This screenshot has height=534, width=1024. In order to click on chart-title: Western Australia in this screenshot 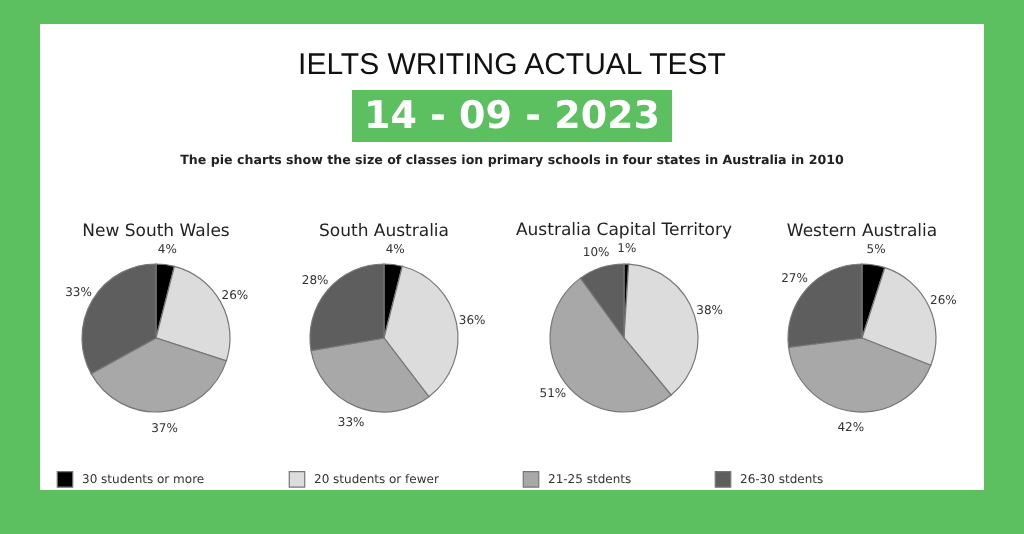, I will do `click(862, 232)`.